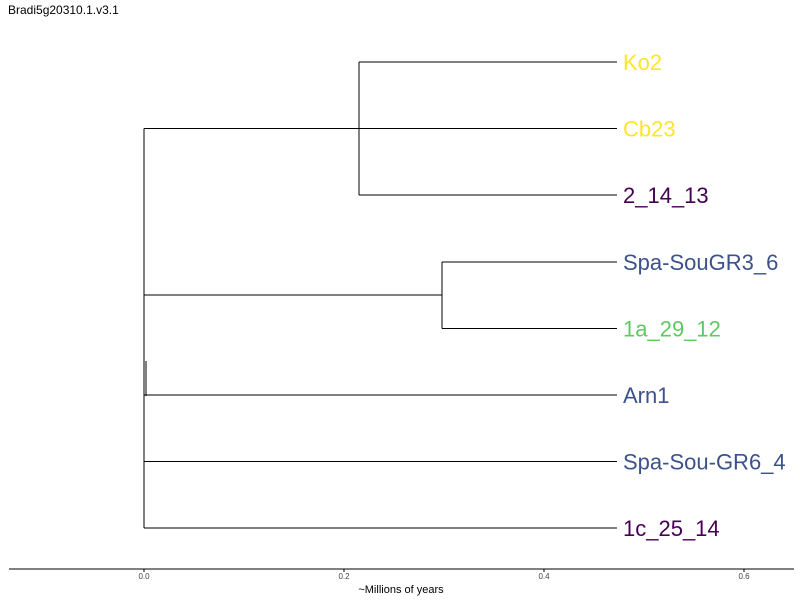 This screenshot has height=600, width=800. What do you see at coordinates (401, 582) in the screenshot?
I see `time-axis: 0.0 0.2 0.4 0.6 ~Millions of years` at bounding box center [401, 582].